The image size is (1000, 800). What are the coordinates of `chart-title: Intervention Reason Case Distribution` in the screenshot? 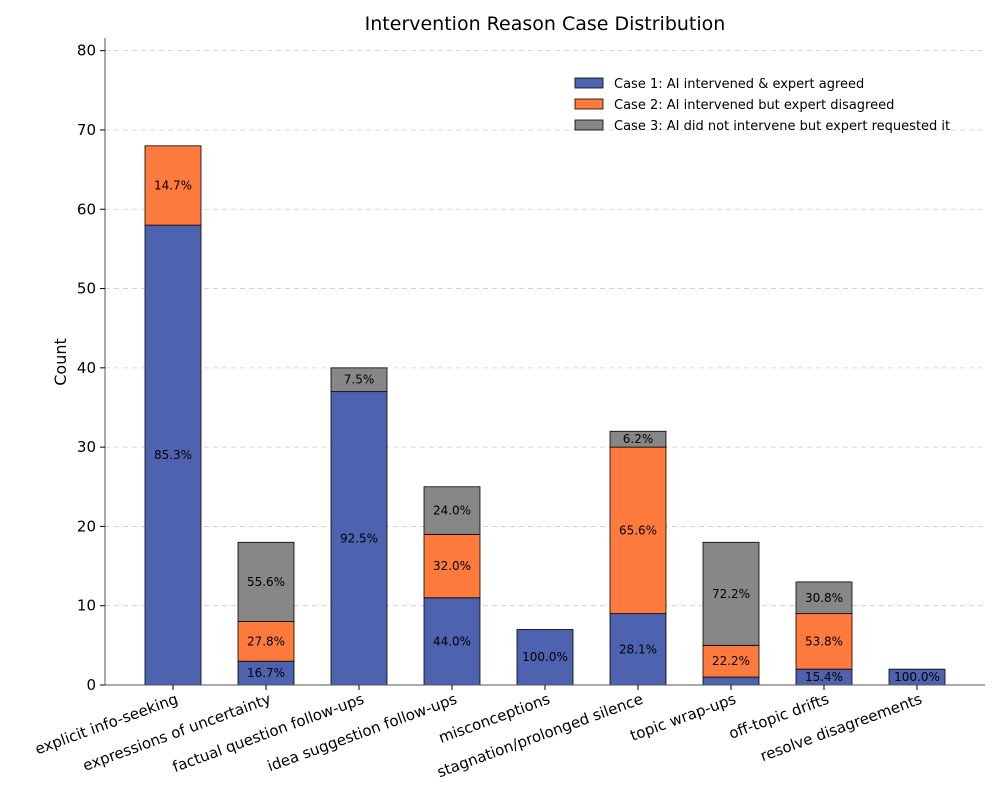 It's located at (545, 24).